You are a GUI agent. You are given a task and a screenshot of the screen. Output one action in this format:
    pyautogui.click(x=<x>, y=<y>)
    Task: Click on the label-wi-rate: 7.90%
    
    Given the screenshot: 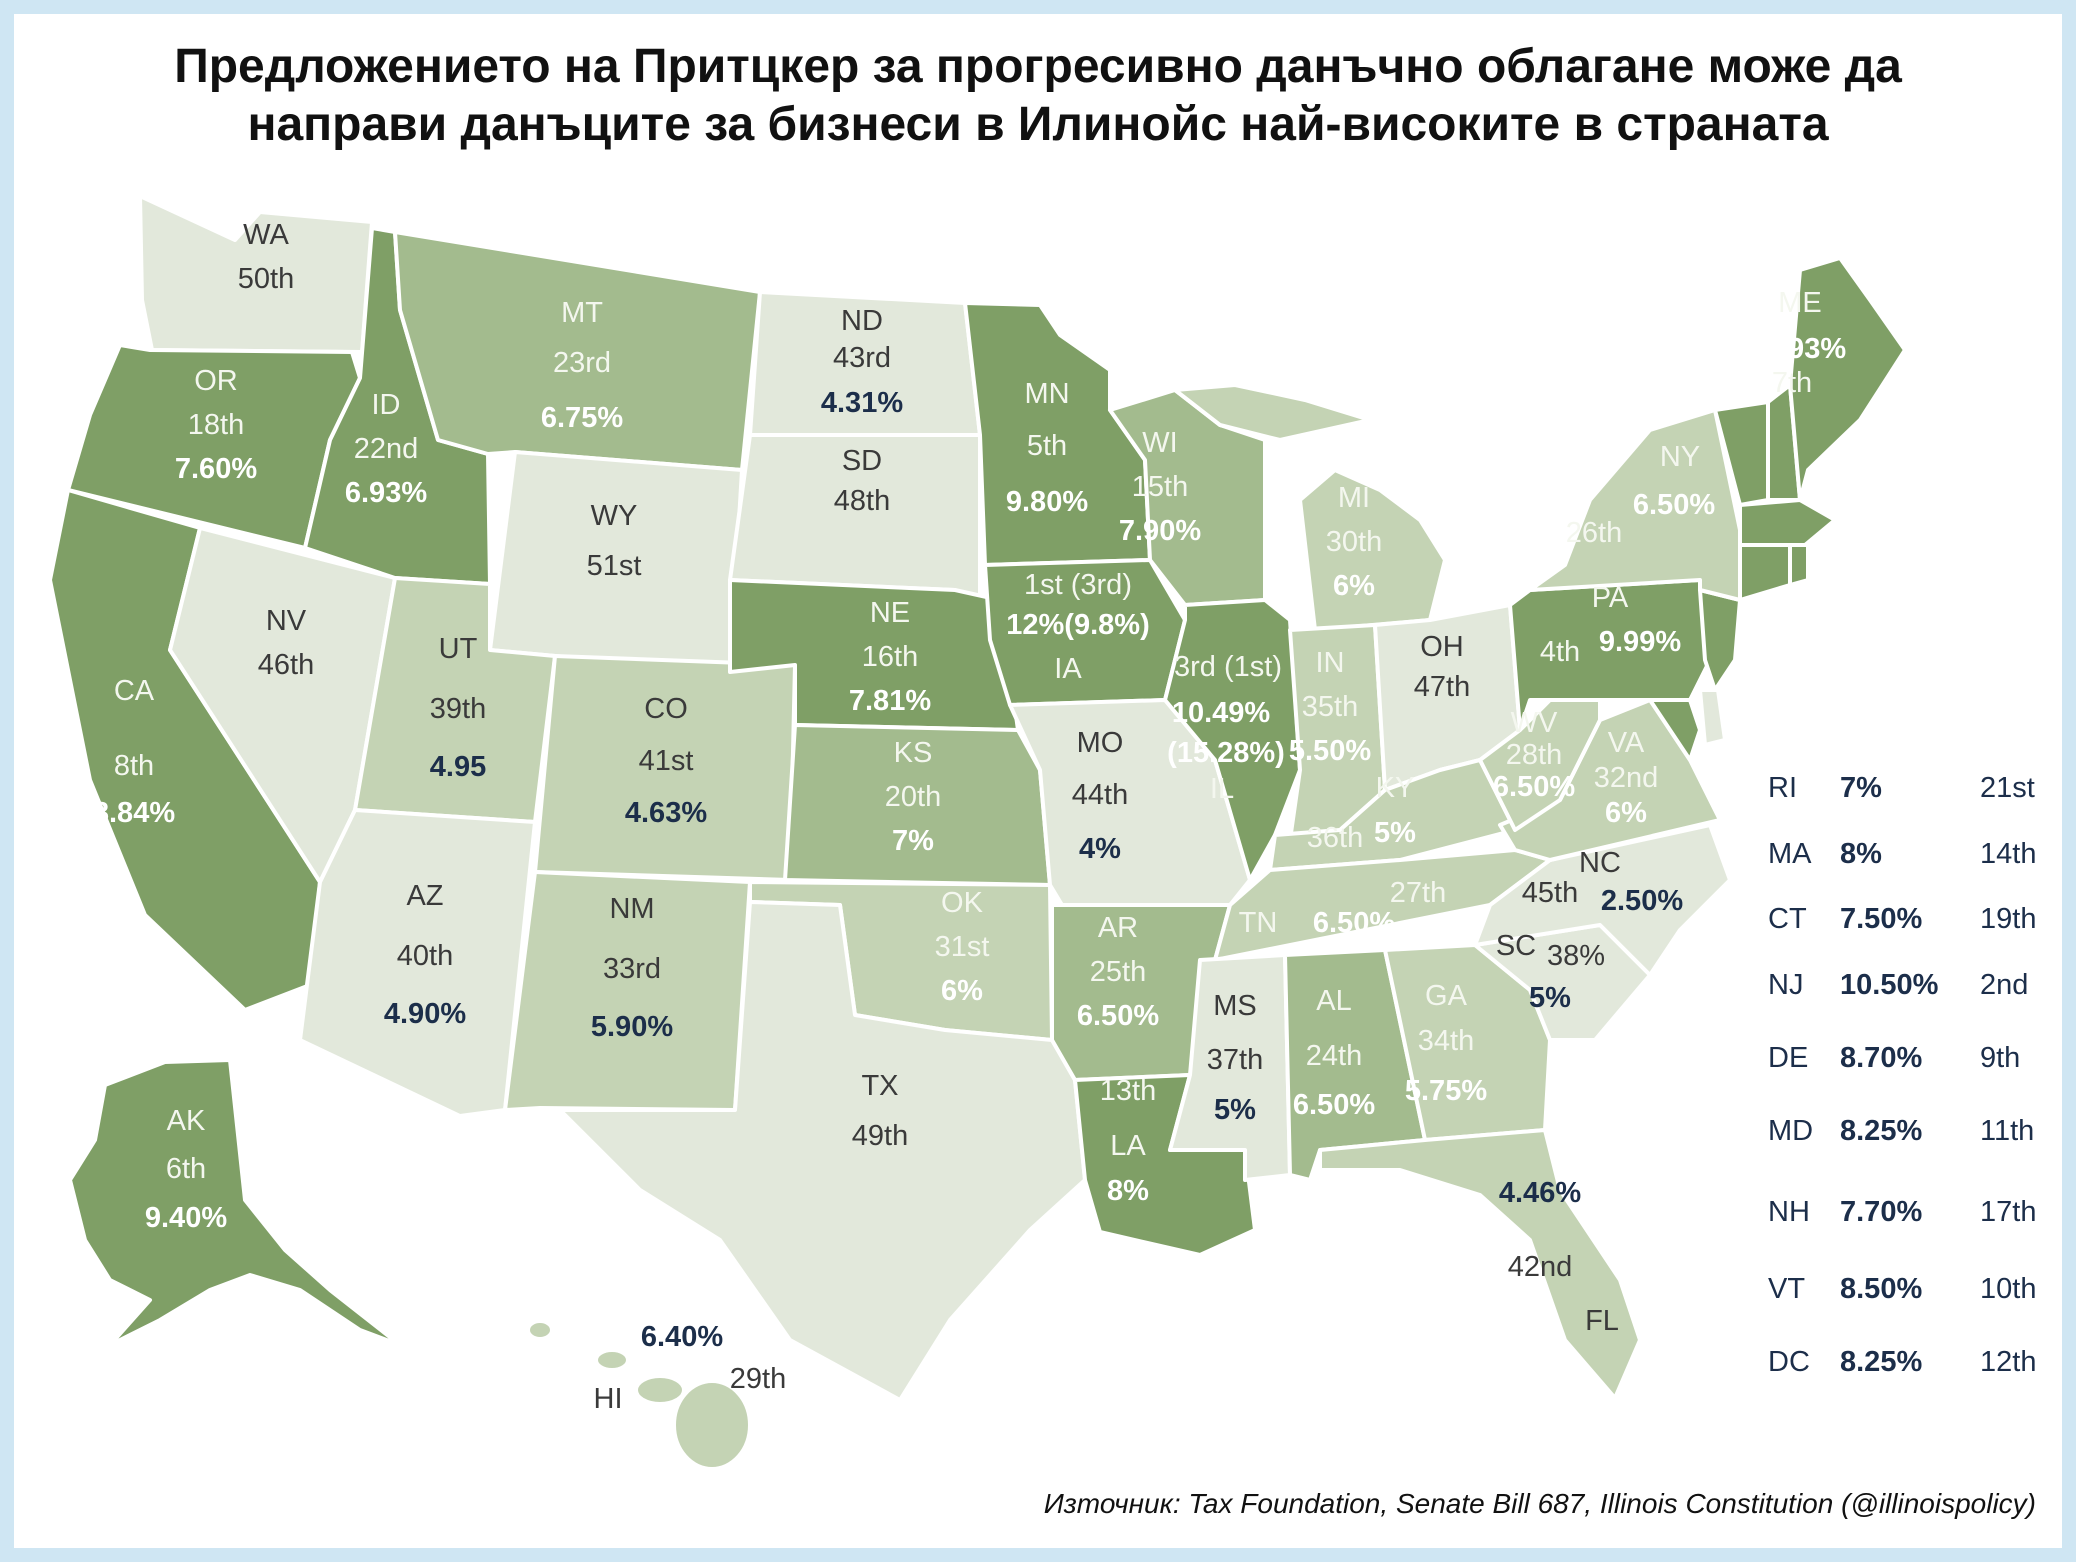 What is the action you would take?
    pyautogui.click(x=1160, y=531)
    